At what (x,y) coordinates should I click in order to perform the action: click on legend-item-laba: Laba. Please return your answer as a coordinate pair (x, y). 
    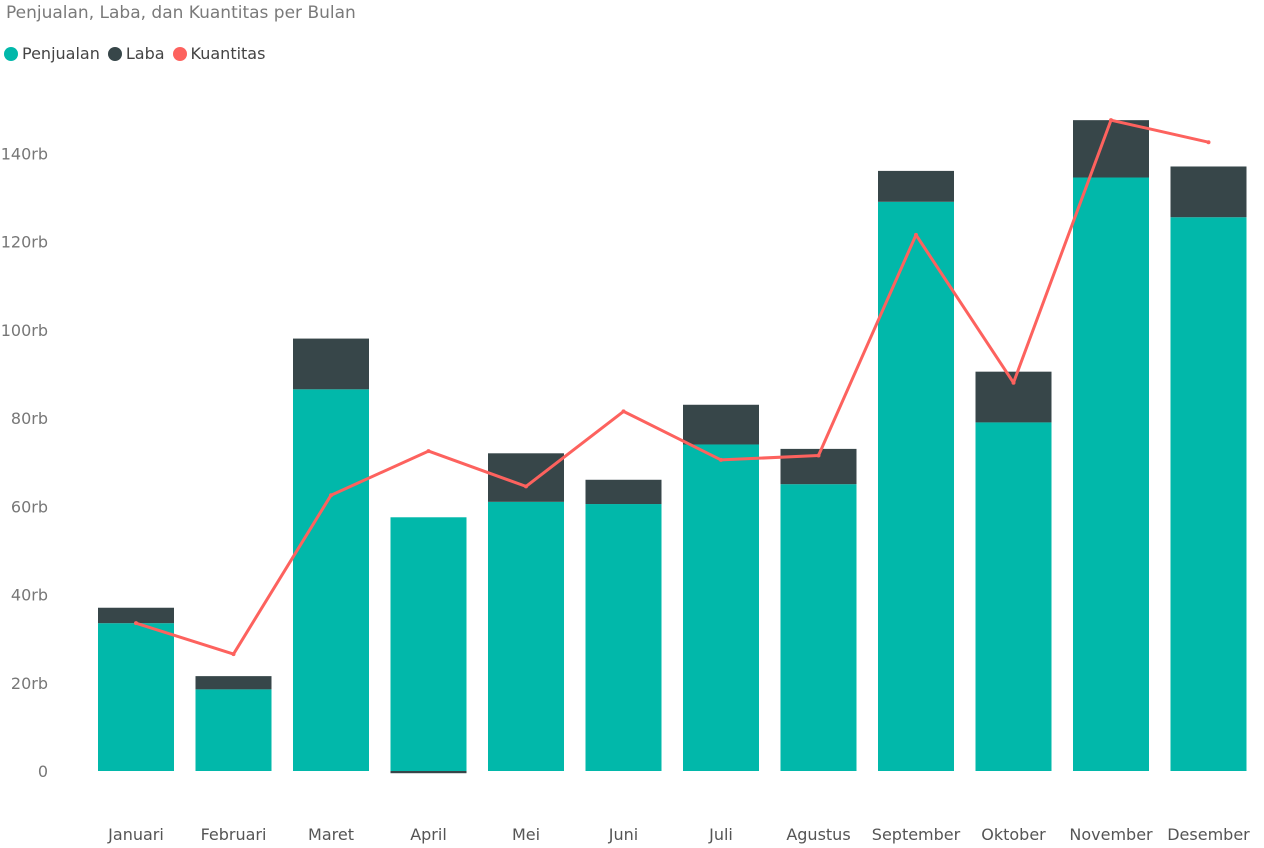
    Looking at the image, I should click on (136, 53).